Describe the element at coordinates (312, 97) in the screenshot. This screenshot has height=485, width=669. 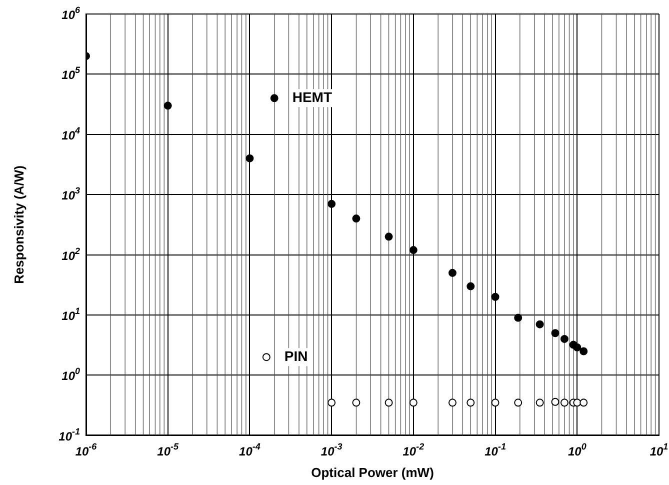
I see `annotation: HEMT` at that location.